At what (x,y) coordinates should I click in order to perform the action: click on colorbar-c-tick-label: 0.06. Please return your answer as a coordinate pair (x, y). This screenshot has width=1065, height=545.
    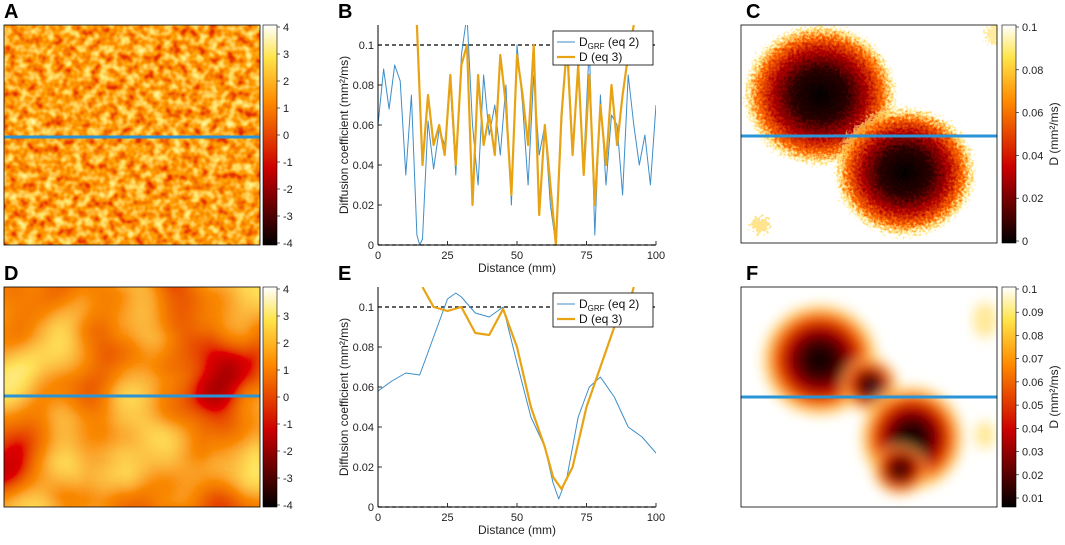
    Looking at the image, I should click on (1032, 114).